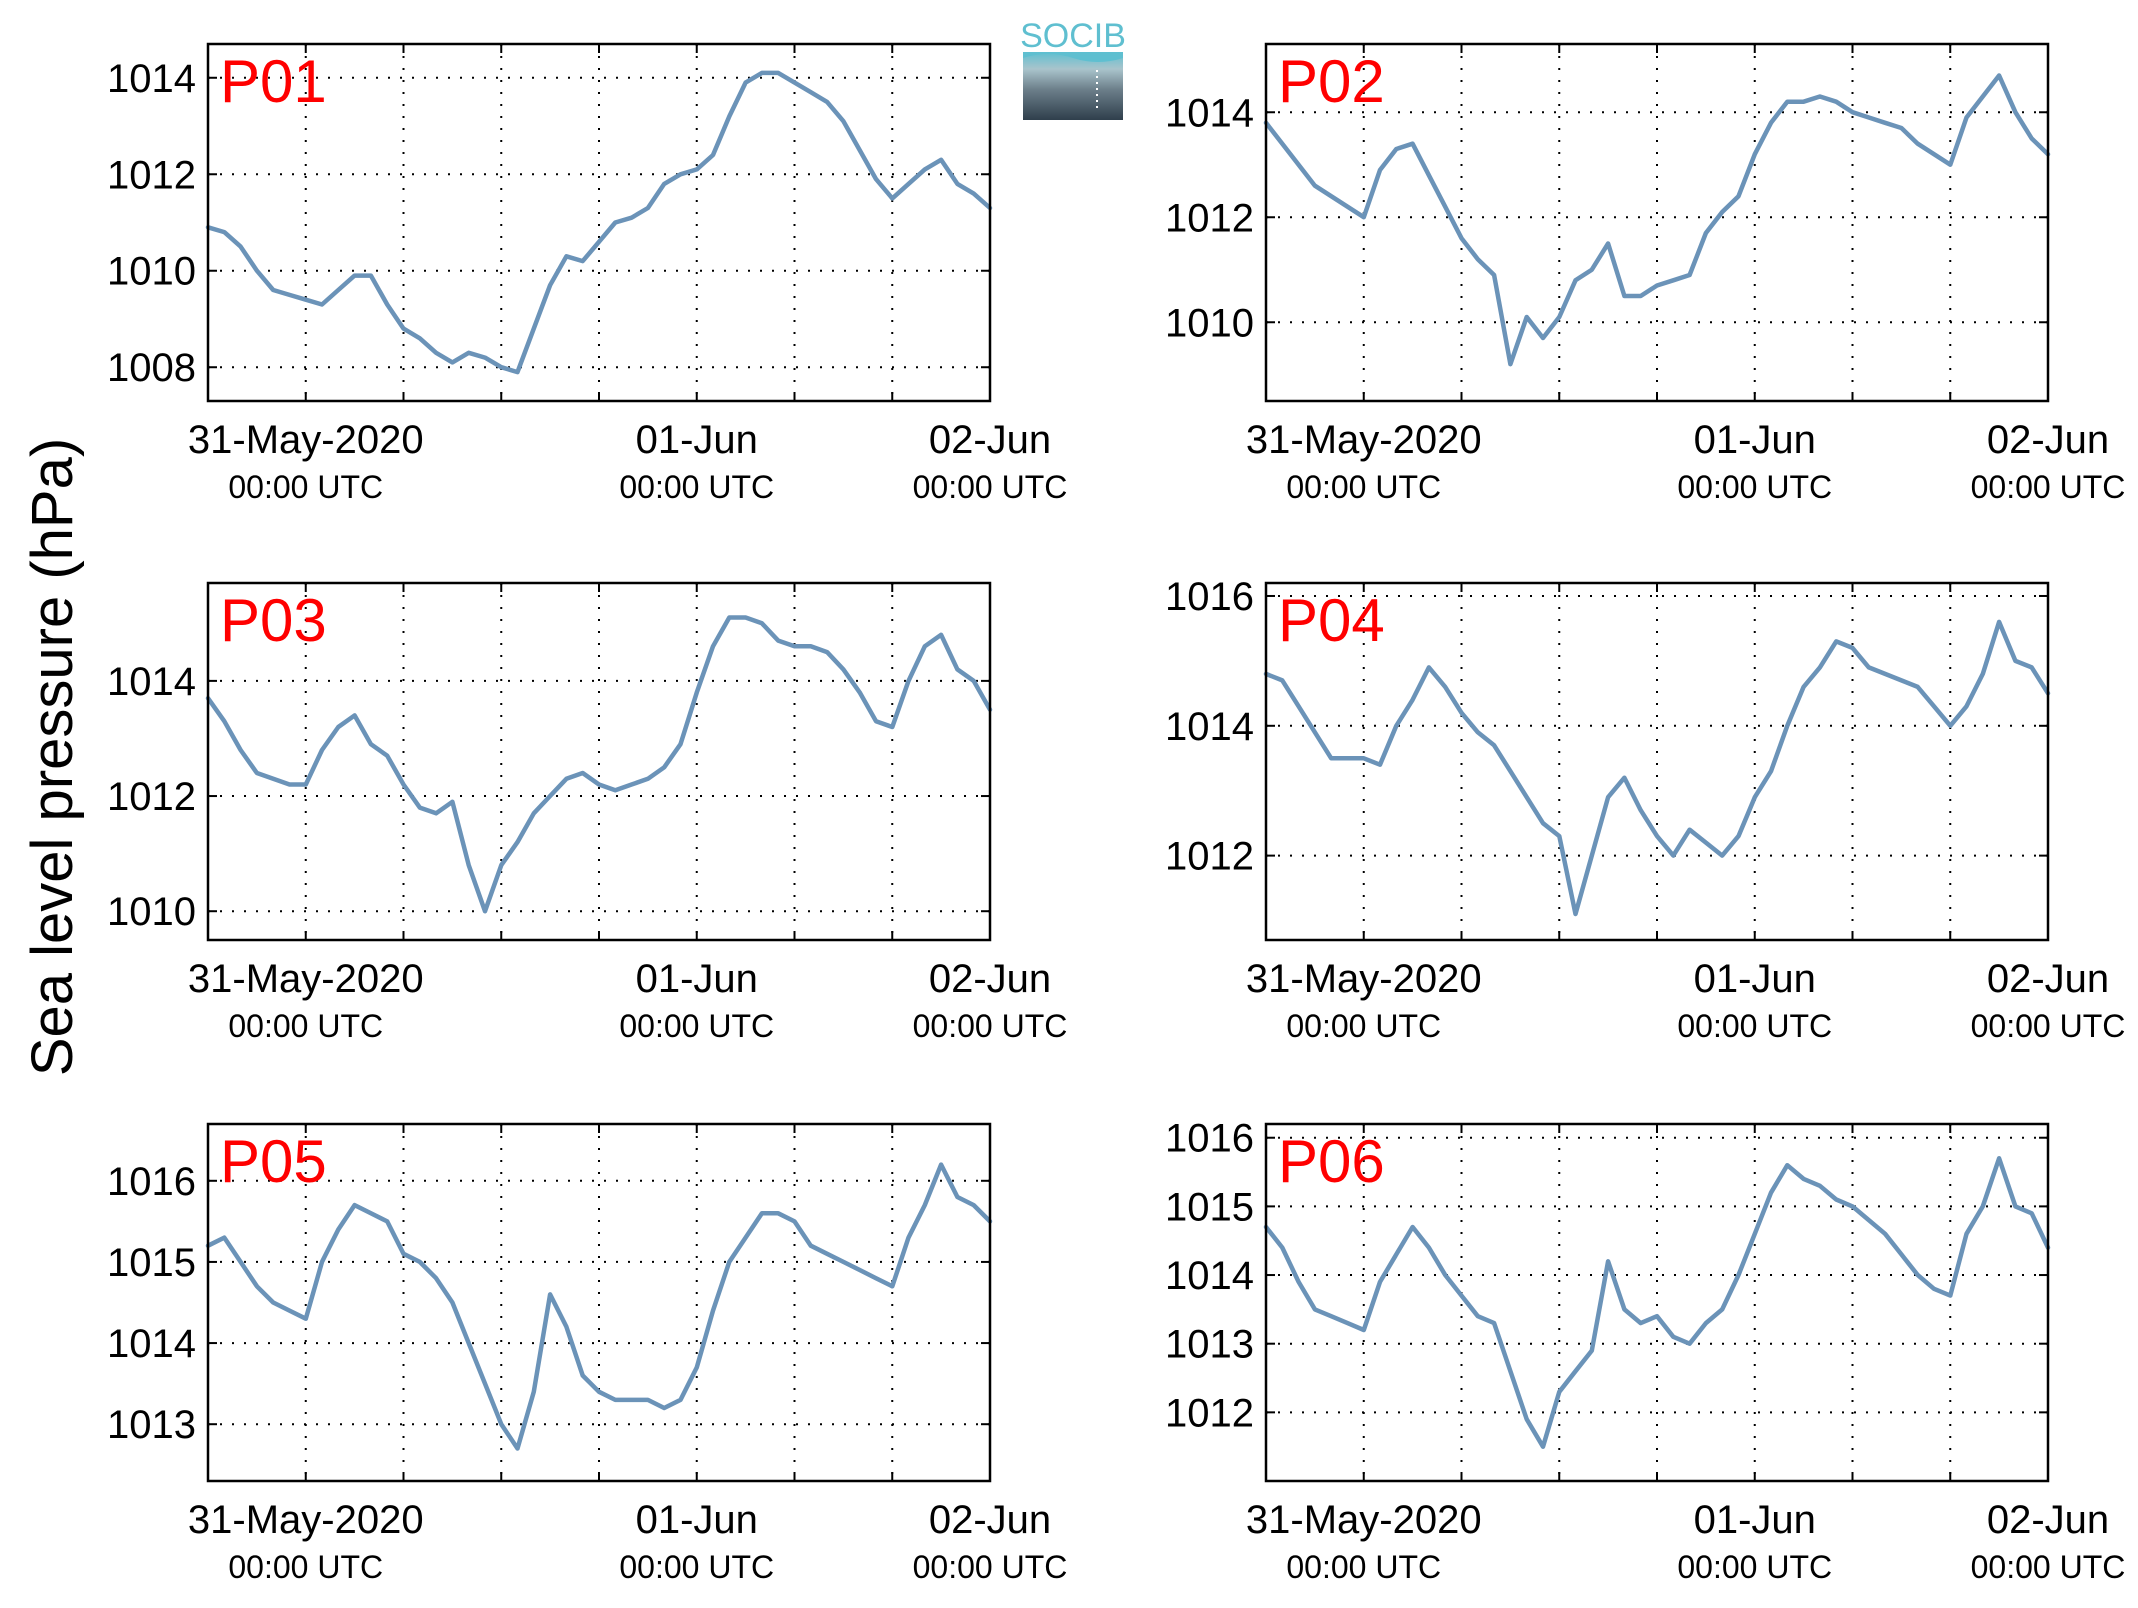 This screenshot has width=2138, height=1608. What do you see at coordinates (1331, 1161) in the screenshot?
I see `station-label: P06` at bounding box center [1331, 1161].